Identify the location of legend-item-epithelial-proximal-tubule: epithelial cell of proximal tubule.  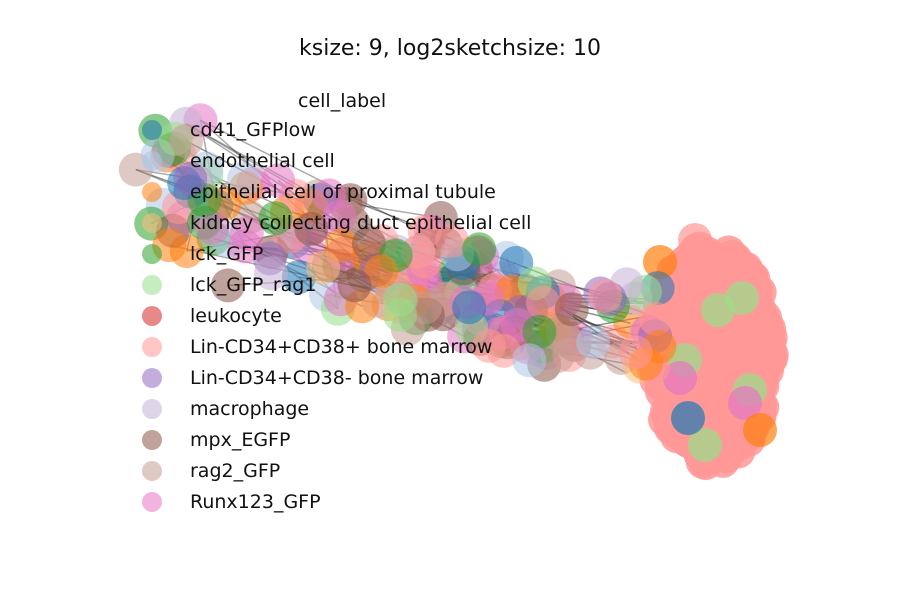
(333, 191).